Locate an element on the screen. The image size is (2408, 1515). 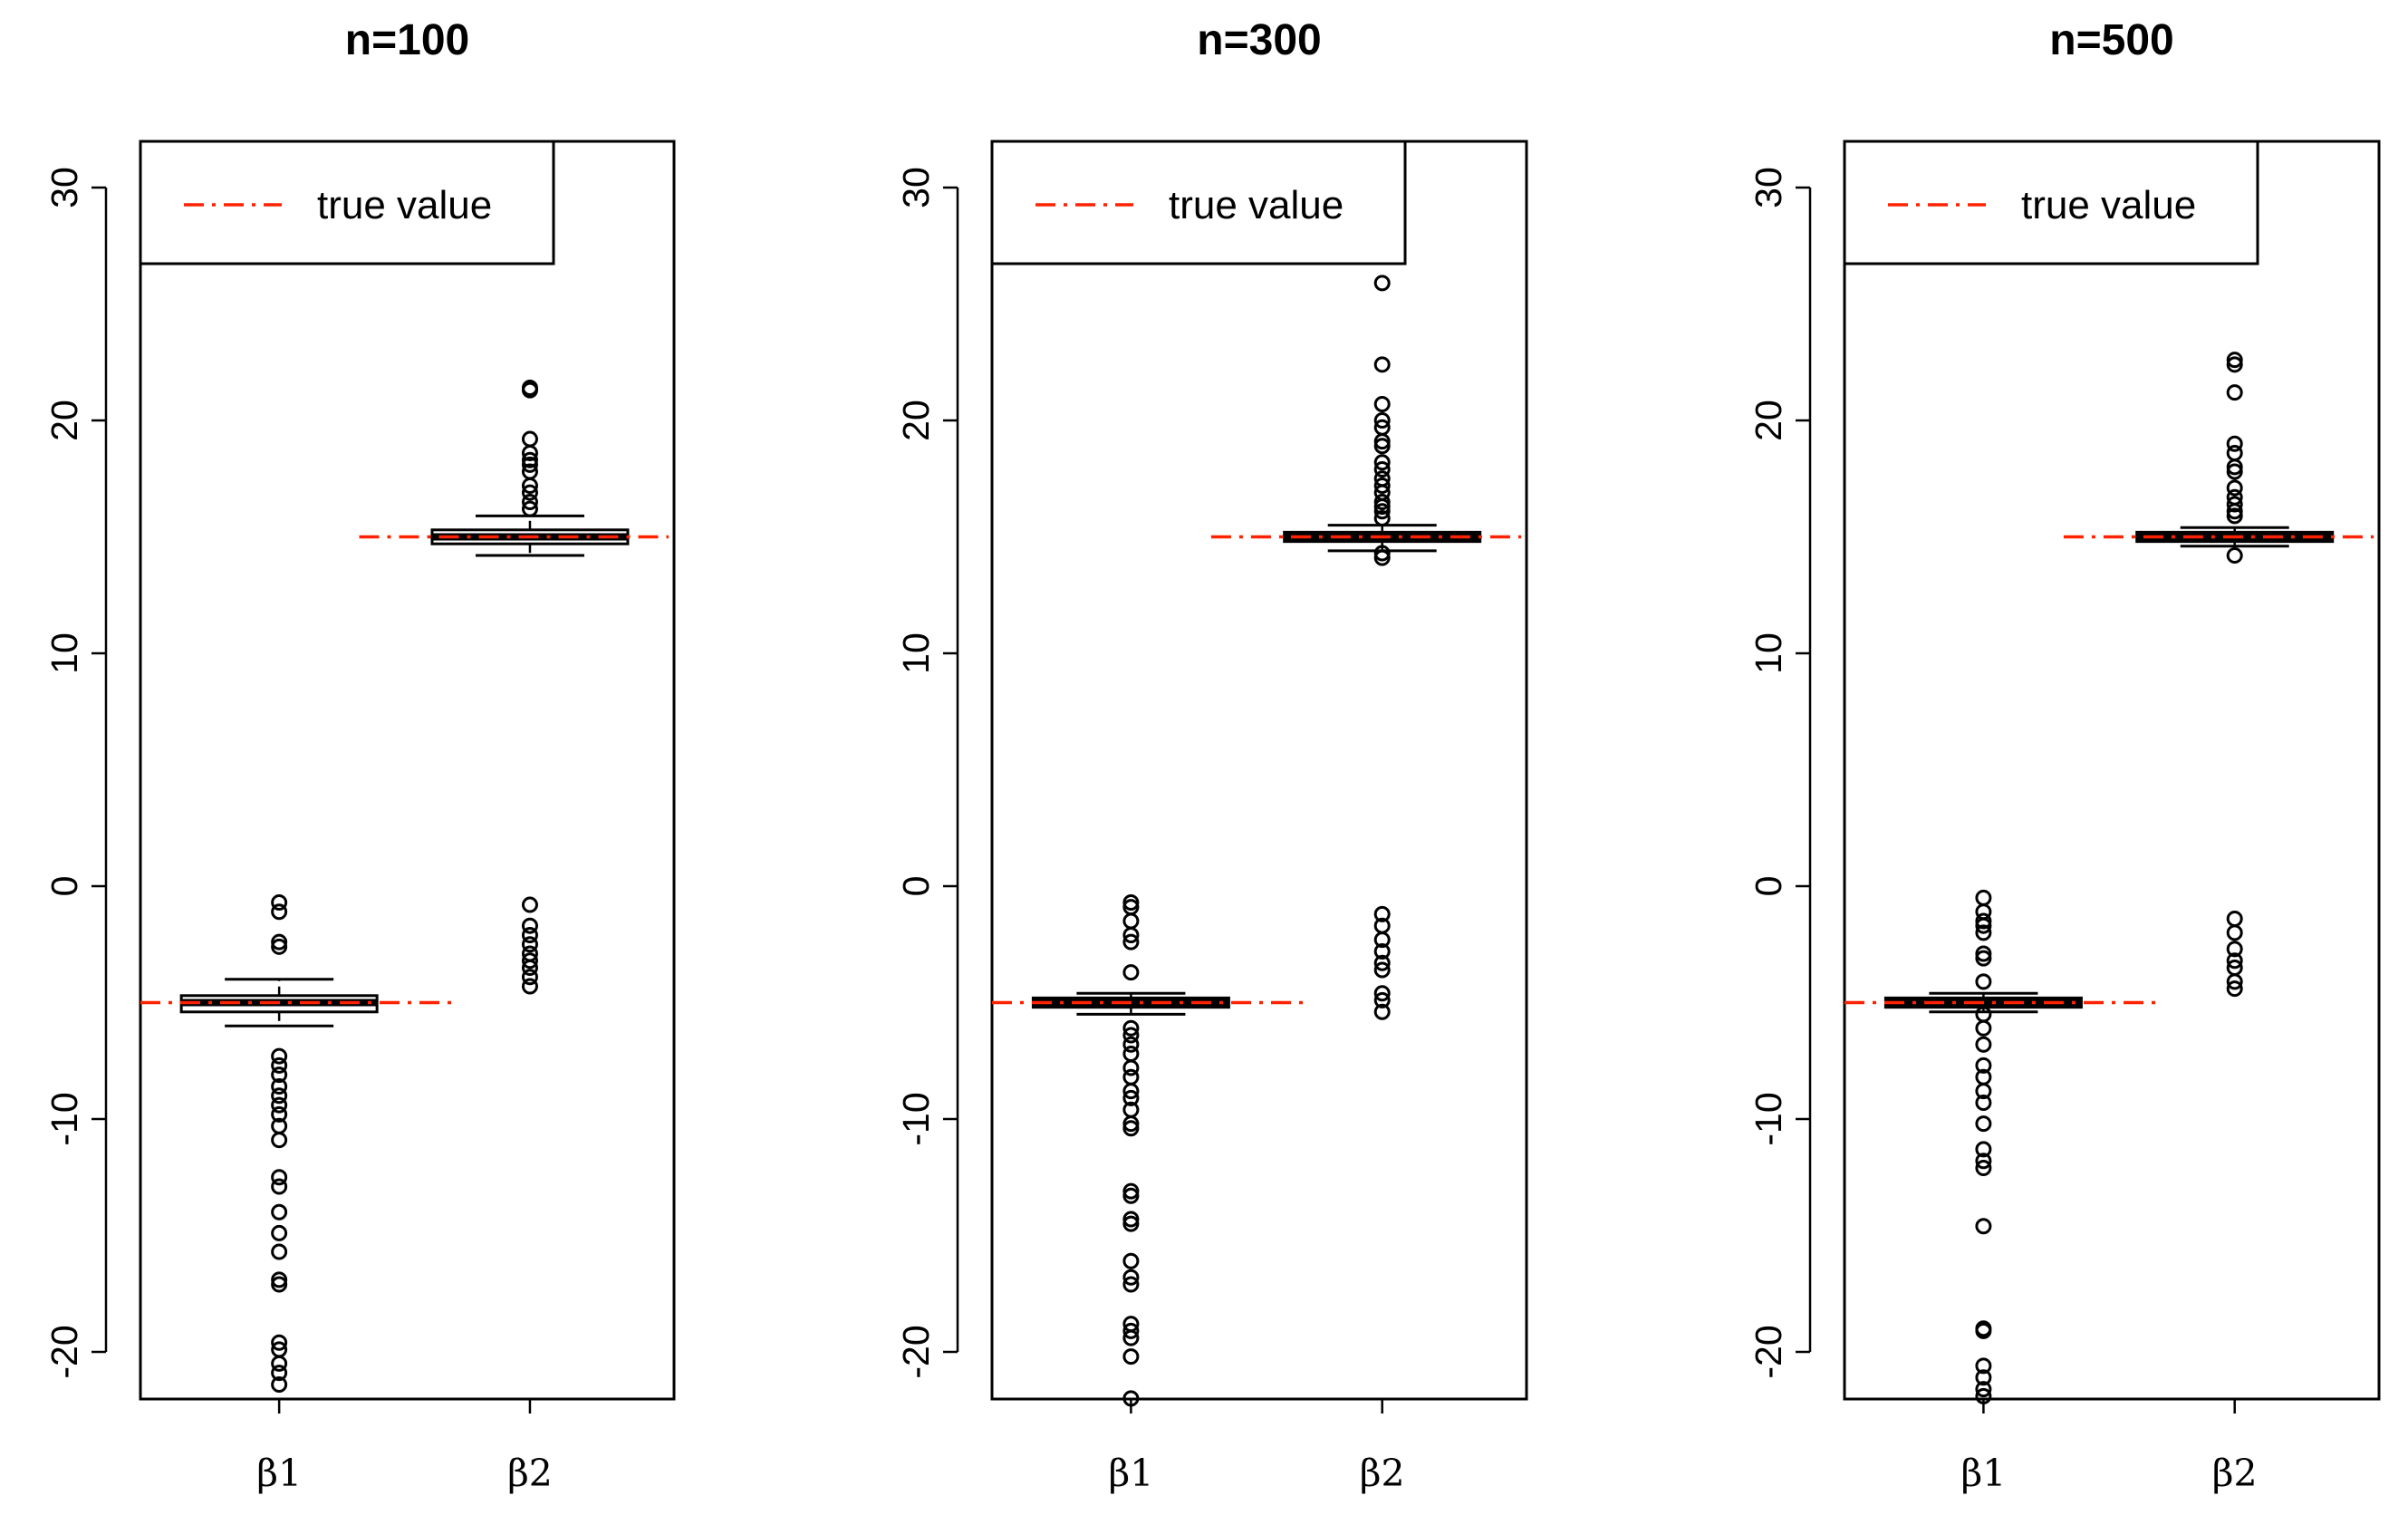
panel-title: n=100 is located at coordinates (407, 40).